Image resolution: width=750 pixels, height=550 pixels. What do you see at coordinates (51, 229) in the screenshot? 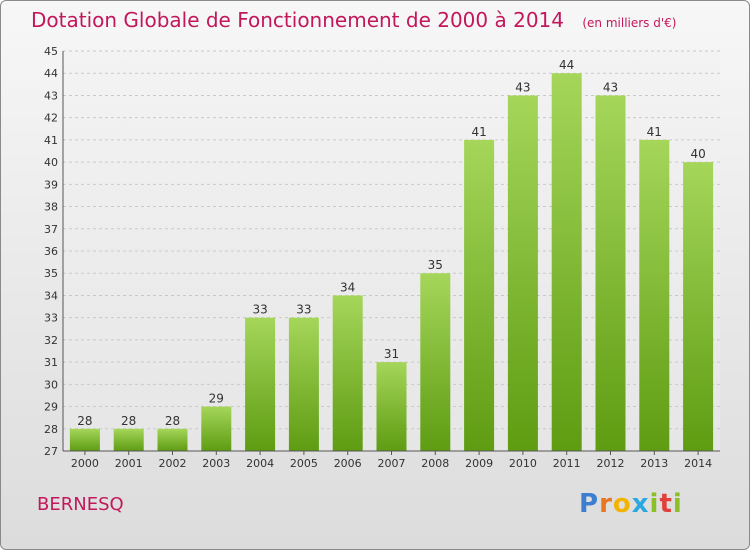
I see `y-tick-label: 37` at bounding box center [51, 229].